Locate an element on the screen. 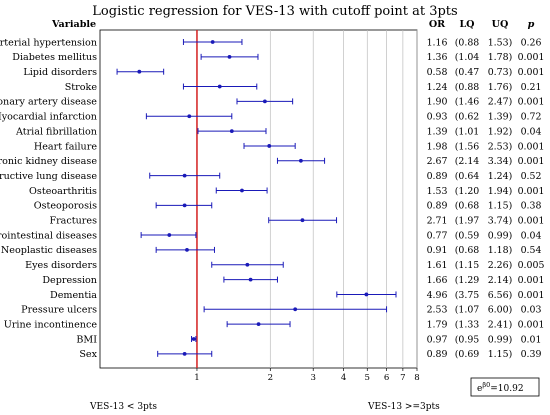 The height and width of the screenshot is (415, 550). uq-value: 2.47) is located at coordinates (500, 102).